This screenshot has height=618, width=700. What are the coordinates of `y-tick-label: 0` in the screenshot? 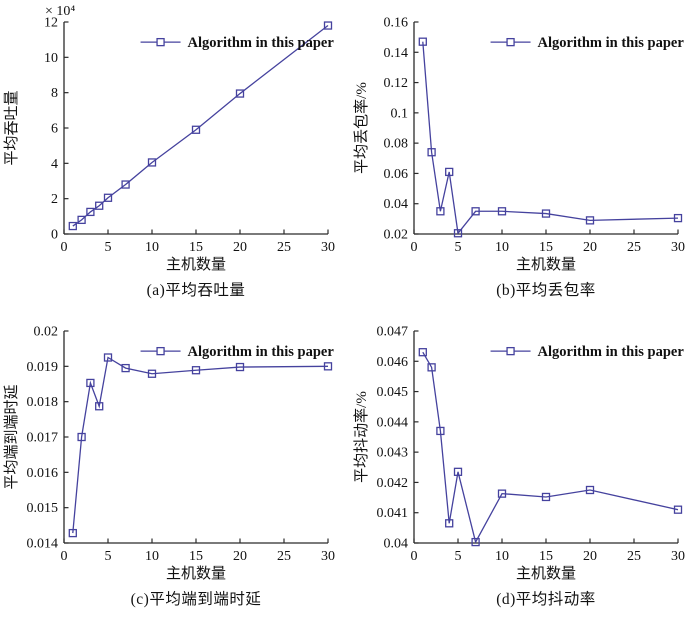 It's located at (54, 235).